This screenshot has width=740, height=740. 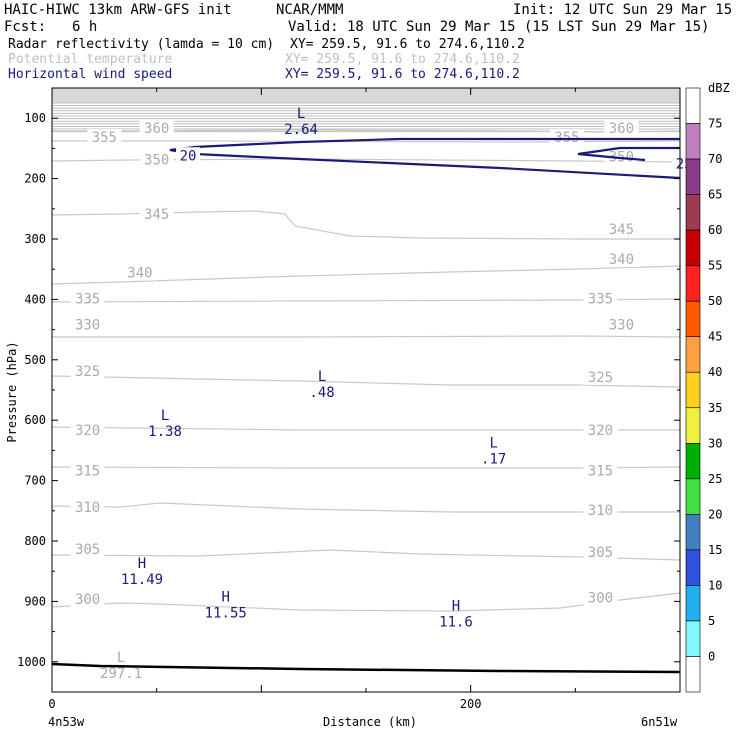 What do you see at coordinates (366, 300) in the screenshot?
I see `theta-335-contour` at bounding box center [366, 300].